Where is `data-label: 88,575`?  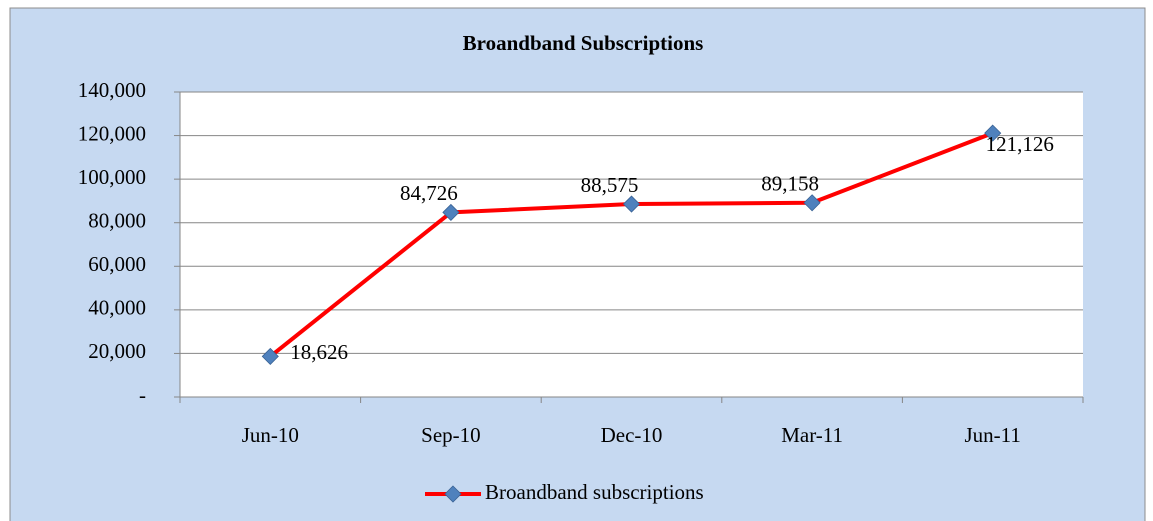
data-label: 88,575 is located at coordinates (610, 185).